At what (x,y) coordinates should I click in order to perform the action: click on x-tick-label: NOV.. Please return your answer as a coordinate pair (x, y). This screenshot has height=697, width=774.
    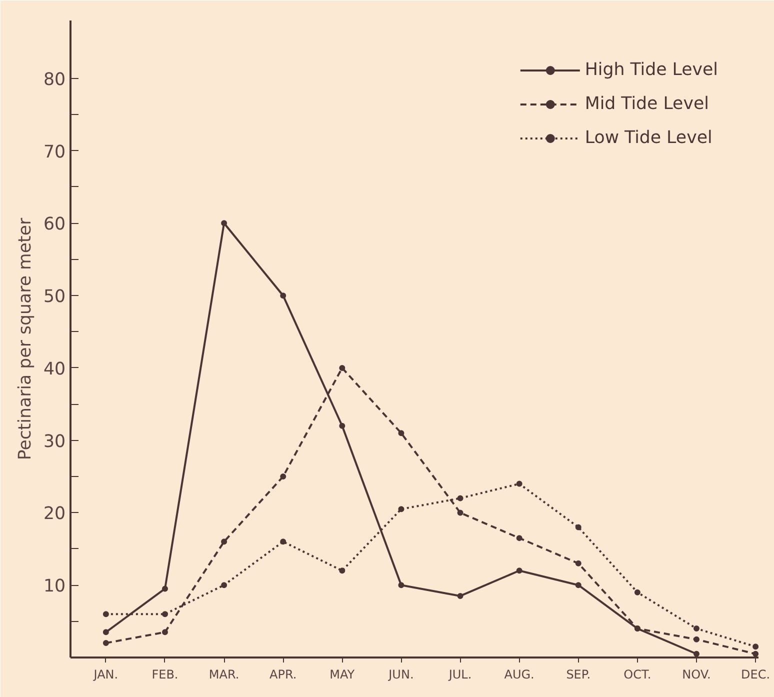
    Looking at the image, I should click on (696, 675).